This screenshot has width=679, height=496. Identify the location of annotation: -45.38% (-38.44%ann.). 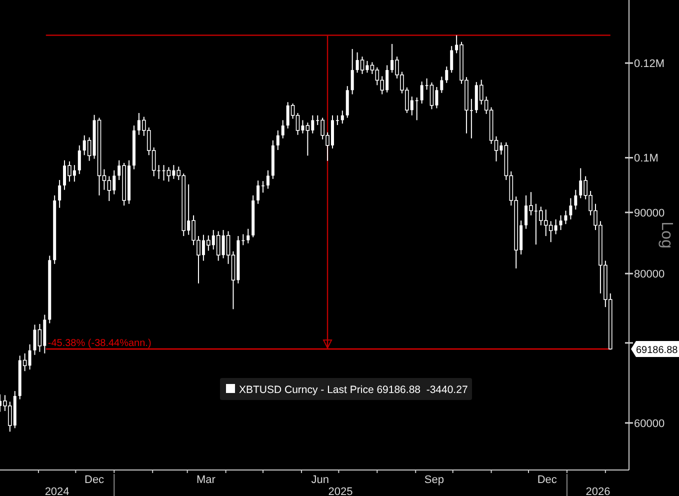
(100, 343).